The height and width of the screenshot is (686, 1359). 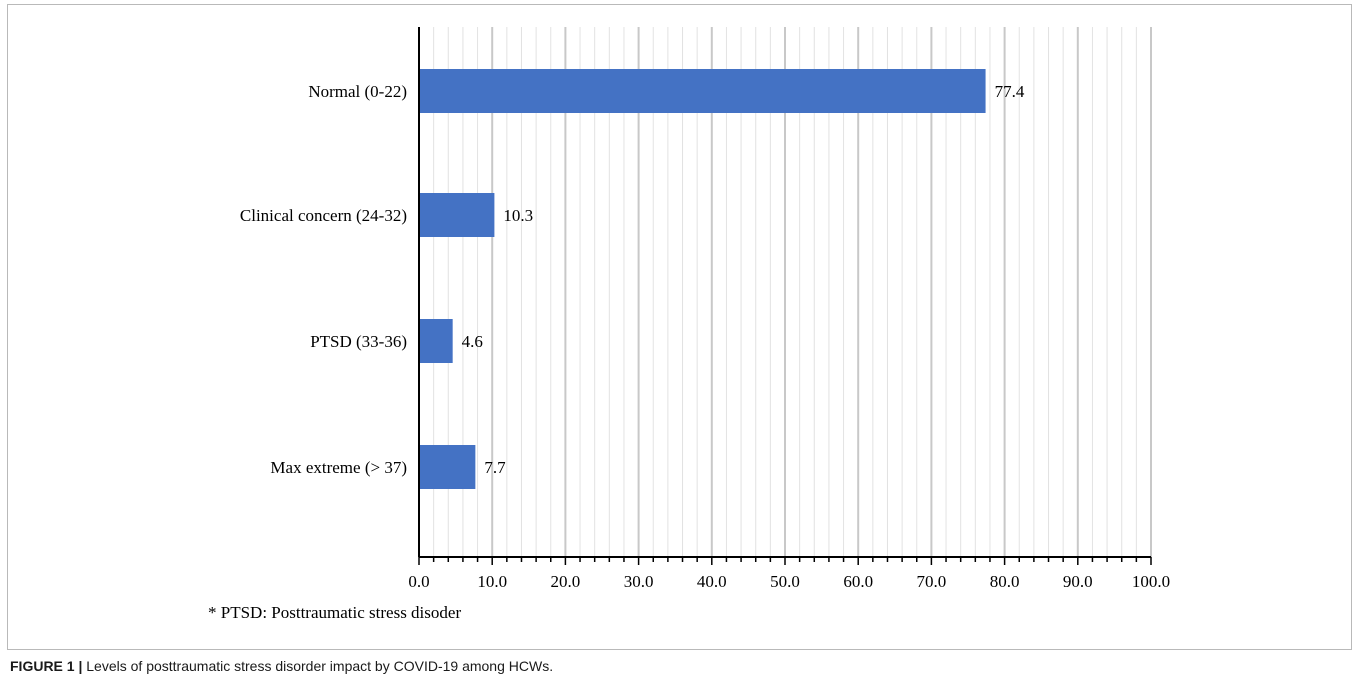 I want to click on x-tick-label: 10.0, so click(x=492, y=581).